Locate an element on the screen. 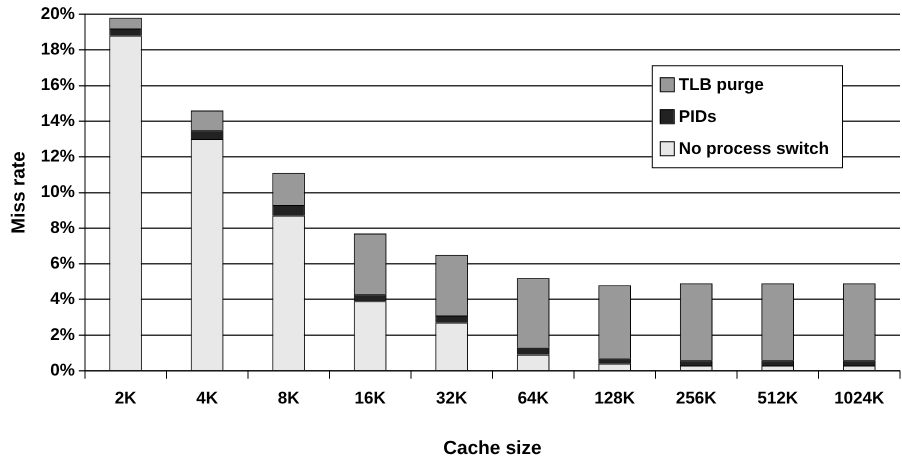  legend-label: TLB purge is located at coordinates (721, 84).